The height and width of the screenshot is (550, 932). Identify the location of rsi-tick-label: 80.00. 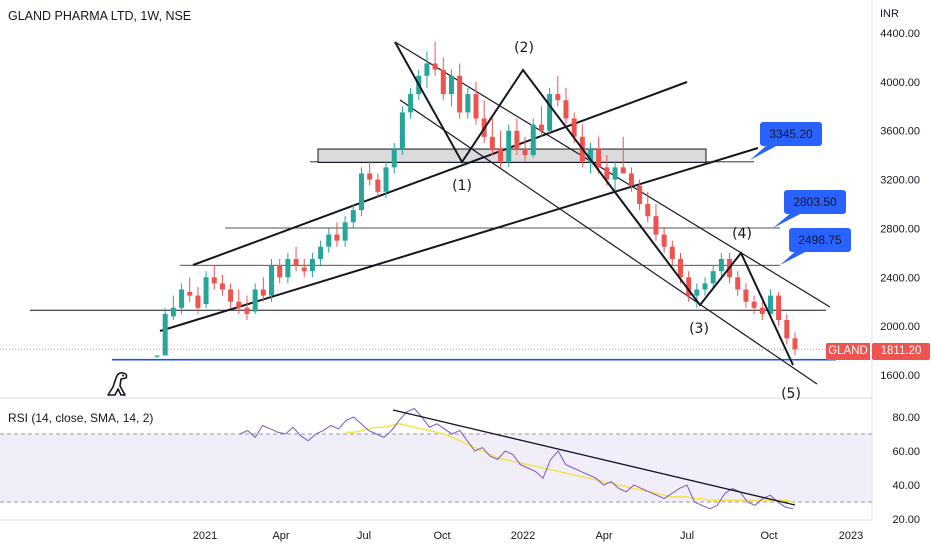
(906, 418).